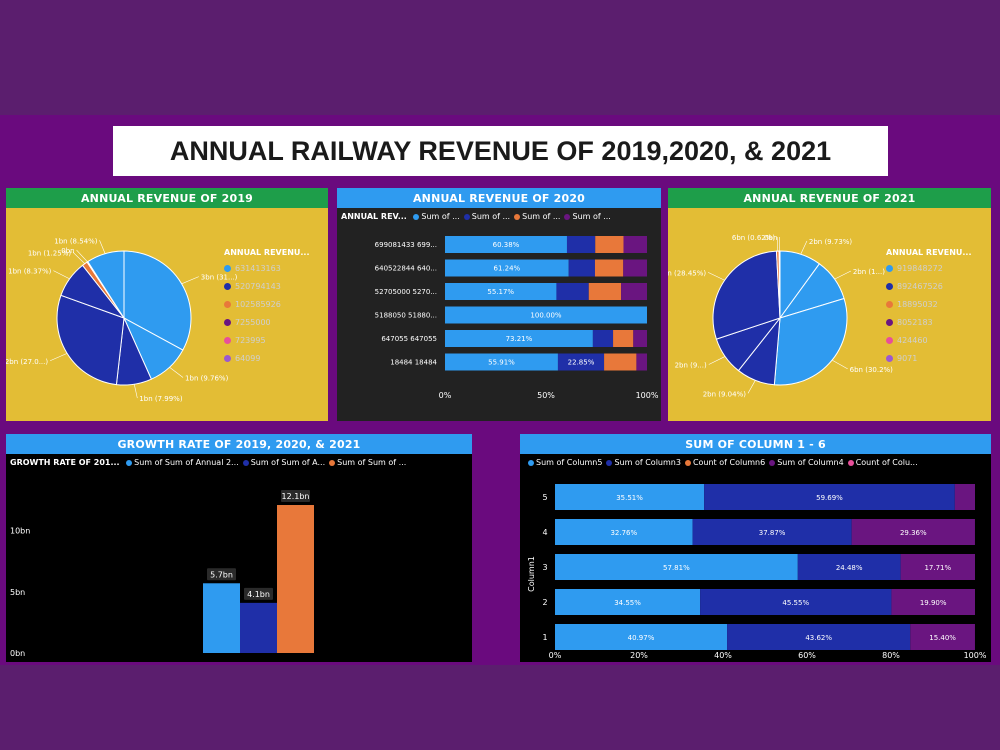 This screenshot has width=1000, height=750. What do you see at coordinates (499, 198) in the screenshot?
I see `panel-title-2020: ANNUAL REVENUE OF 2020` at bounding box center [499, 198].